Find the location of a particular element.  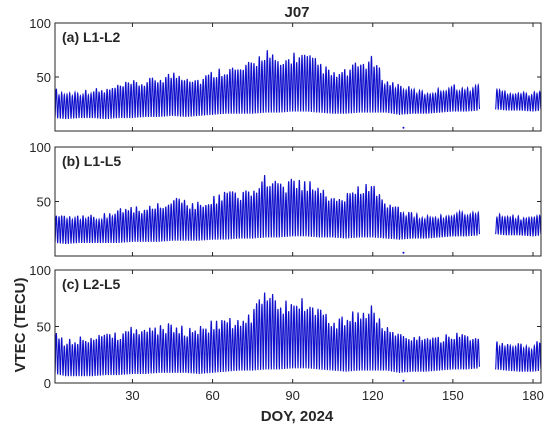

y-tick-label: 0 is located at coordinates (47, 383).